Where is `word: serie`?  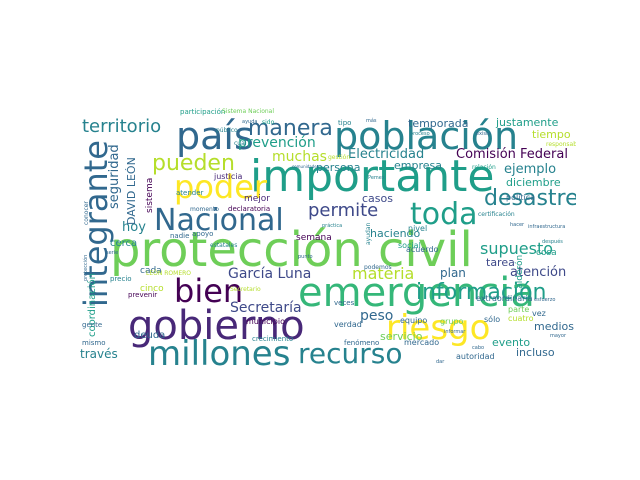 word: serie is located at coordinates (112, 253).